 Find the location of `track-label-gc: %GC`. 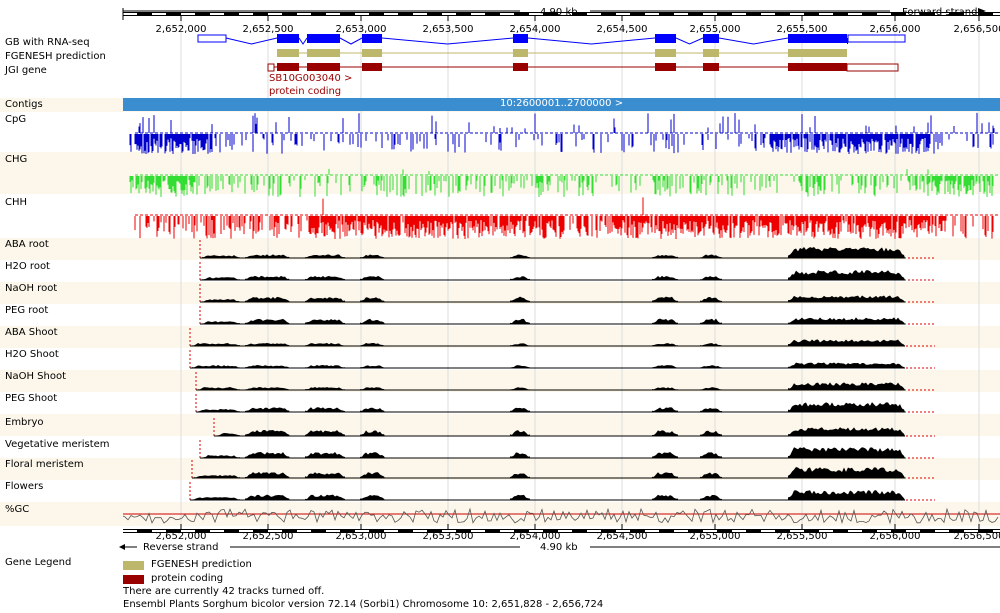

track-label-gc: %GC is located at coordinates (17, 509).